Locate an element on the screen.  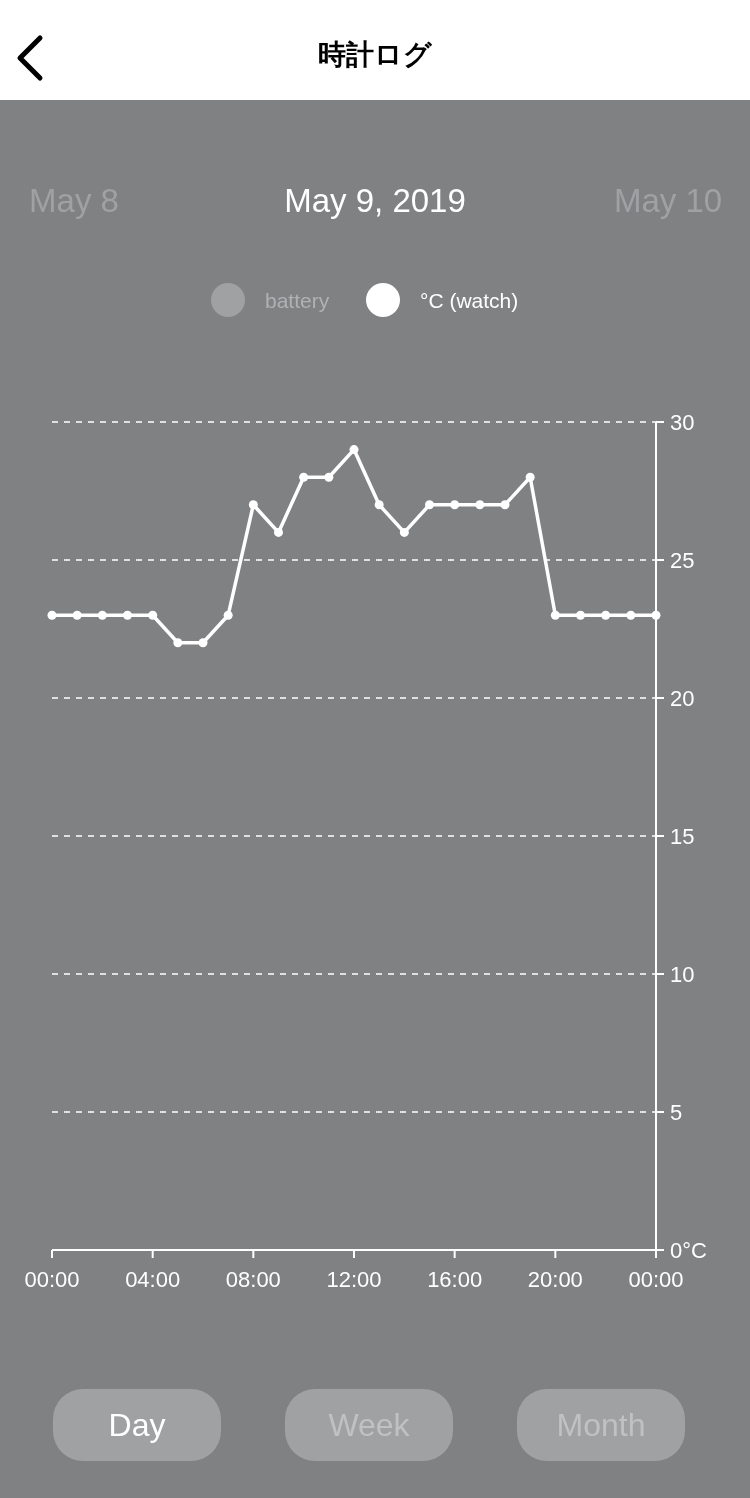
x-tick-label: 08:00 is located at coordinates (253, 1279).